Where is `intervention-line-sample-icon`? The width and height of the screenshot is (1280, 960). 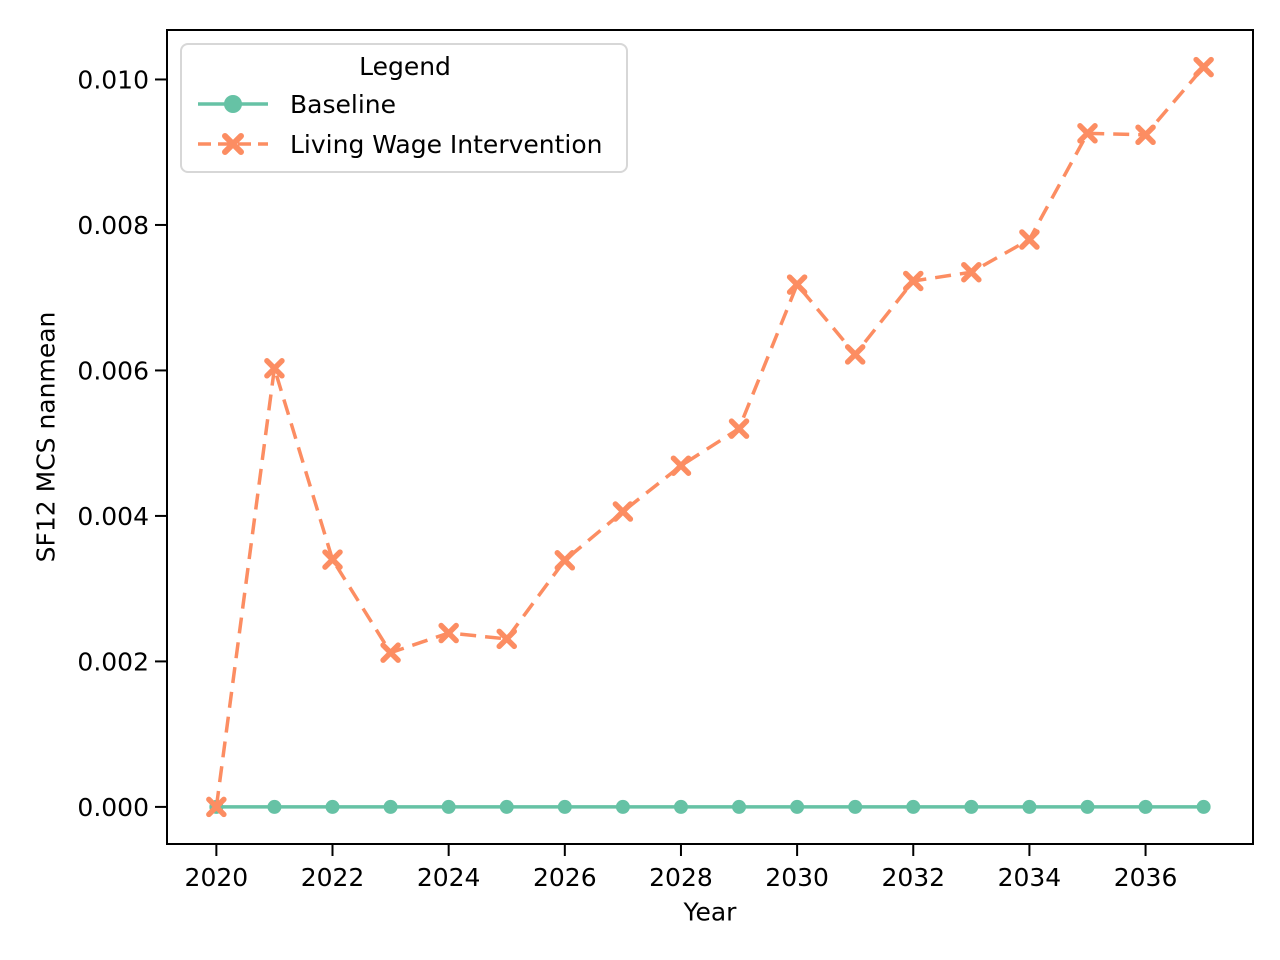 intervention-line-sample-icon is located at coordinates (233, 144).